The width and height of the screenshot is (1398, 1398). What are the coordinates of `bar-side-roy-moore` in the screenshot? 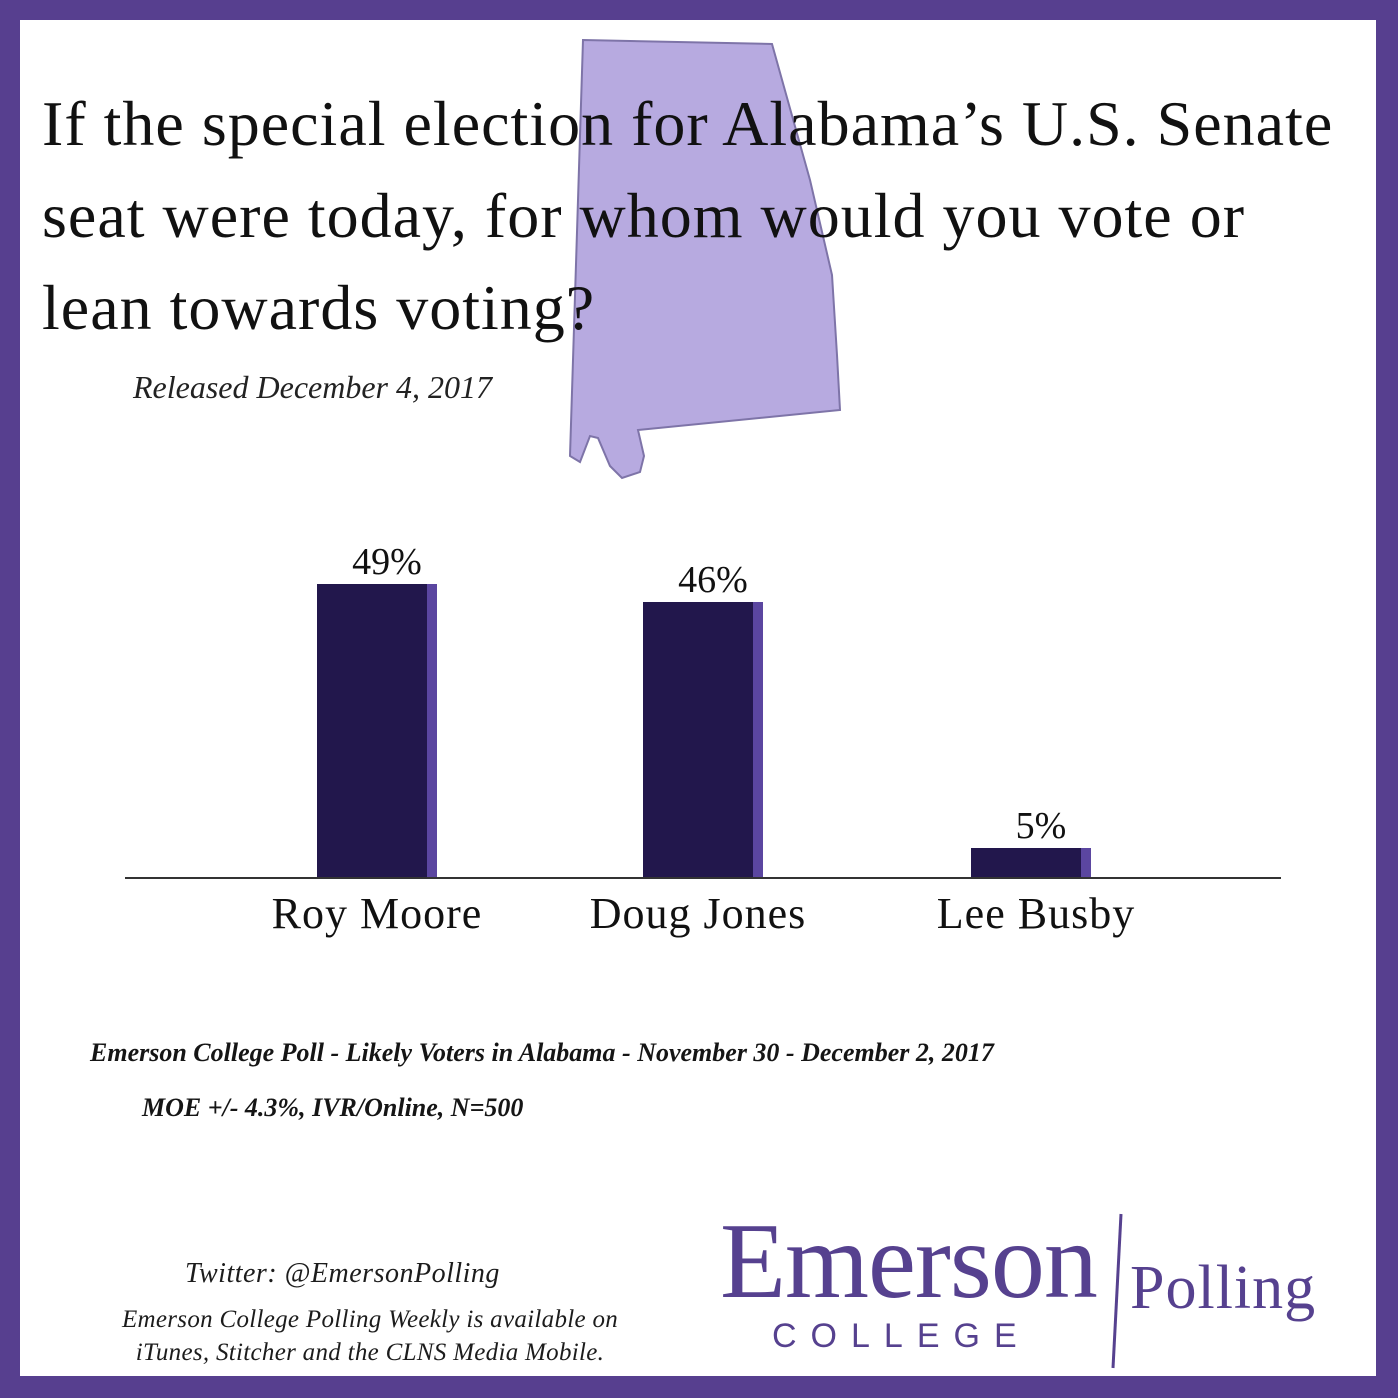 It's located at (432, 731).